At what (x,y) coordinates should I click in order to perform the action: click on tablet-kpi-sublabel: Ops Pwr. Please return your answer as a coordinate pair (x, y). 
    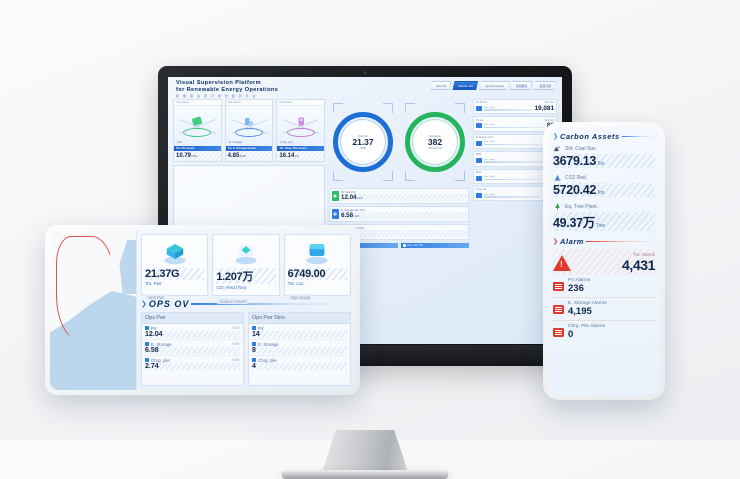
    Looking at the image, I should click on (156, 297).